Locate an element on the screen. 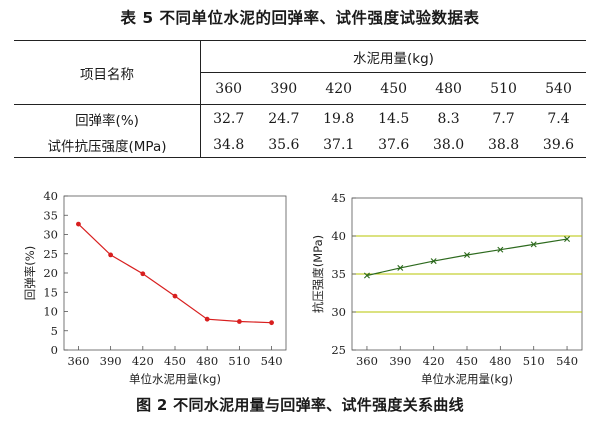  row-name: 回弹率(%) is located at coordinates (107, 118).